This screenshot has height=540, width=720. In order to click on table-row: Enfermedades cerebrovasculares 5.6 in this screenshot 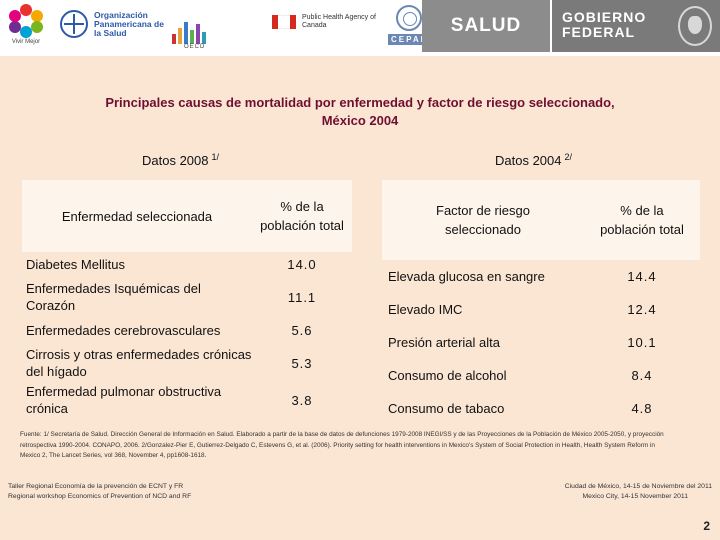, I will do `click(187, 330)`.